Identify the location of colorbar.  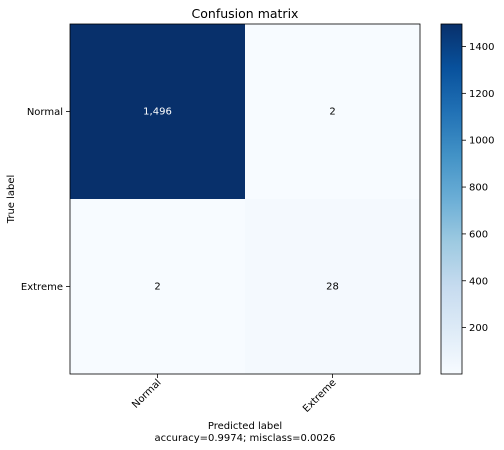
(451, 199).